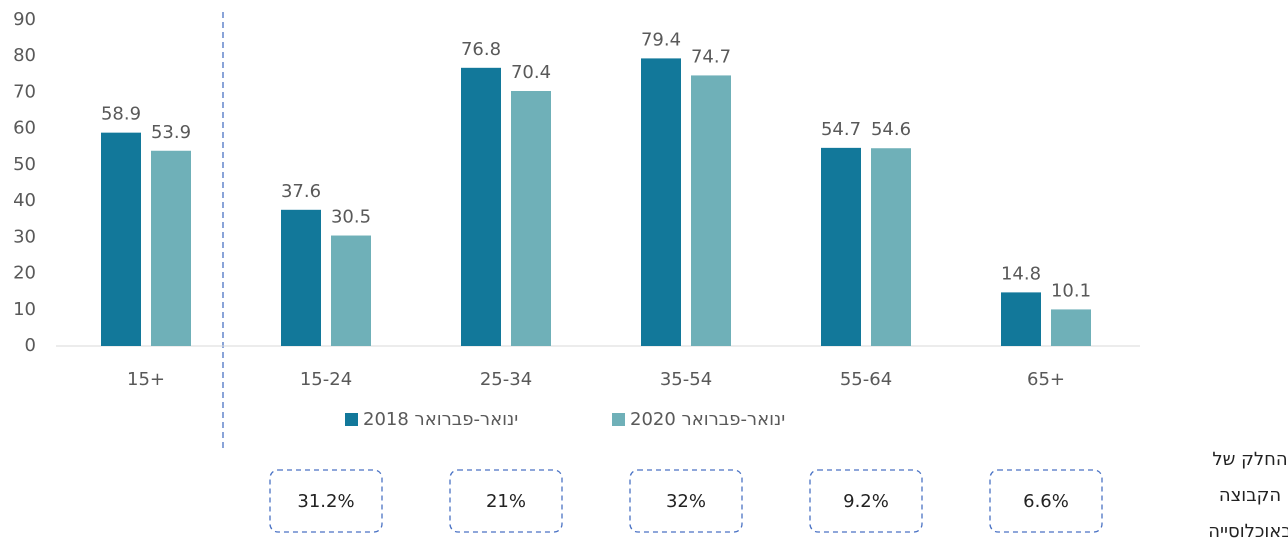  Describe the element at coordinates (506, 379) in the screenshot. I see `x-tick-label: 25-34` at that location.